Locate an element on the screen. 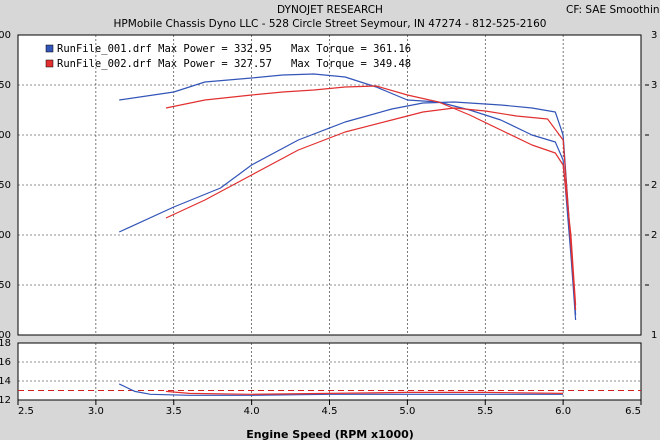  x-tick-label: 4.5 is located at coordinates (330, 411).